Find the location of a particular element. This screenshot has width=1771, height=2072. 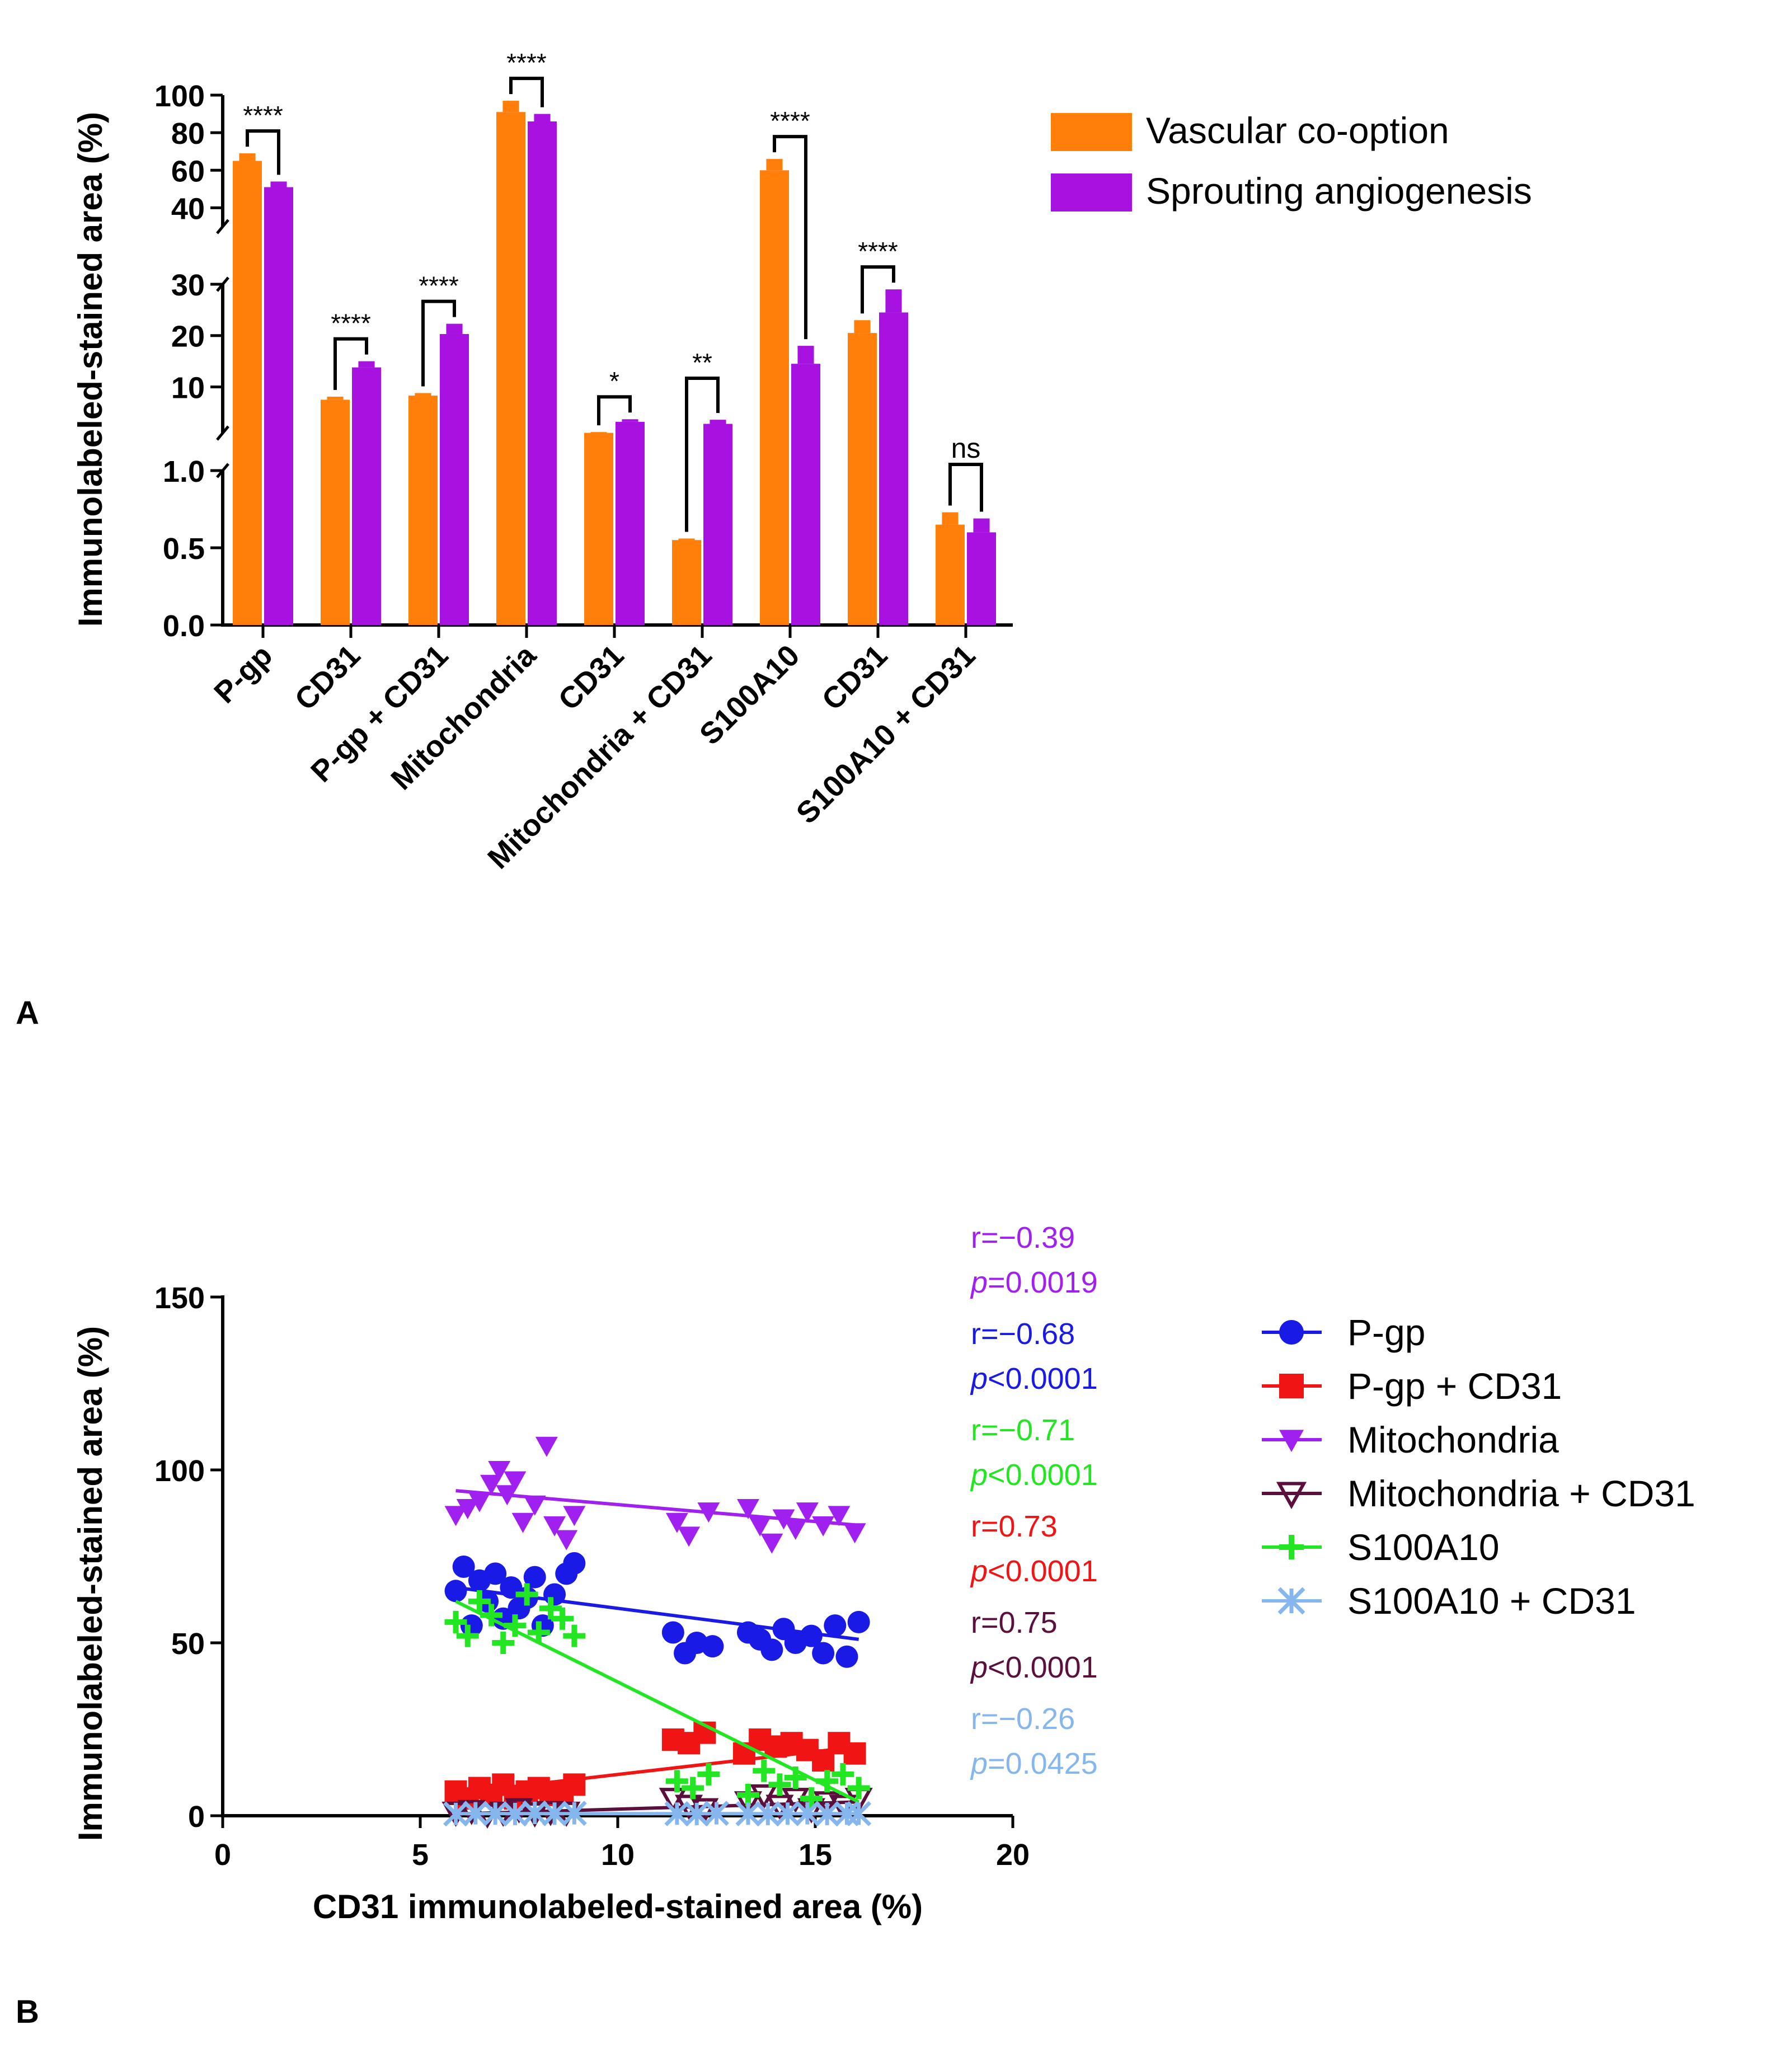

annotation-p-value: =0.0425 is located at coordinates (1043, 1763).